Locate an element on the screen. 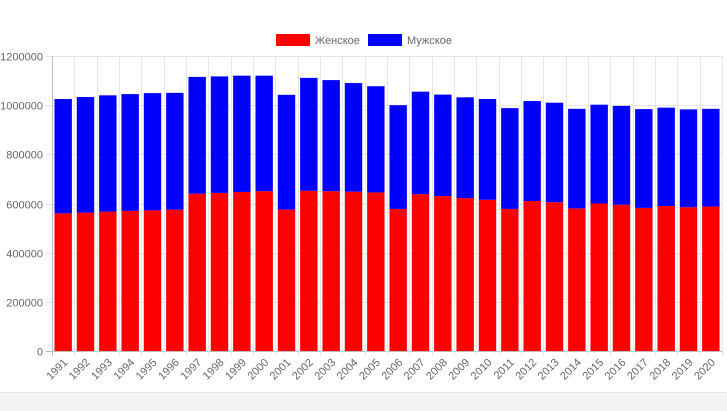  bar-female-1998 is located at coordinates (219, 271).